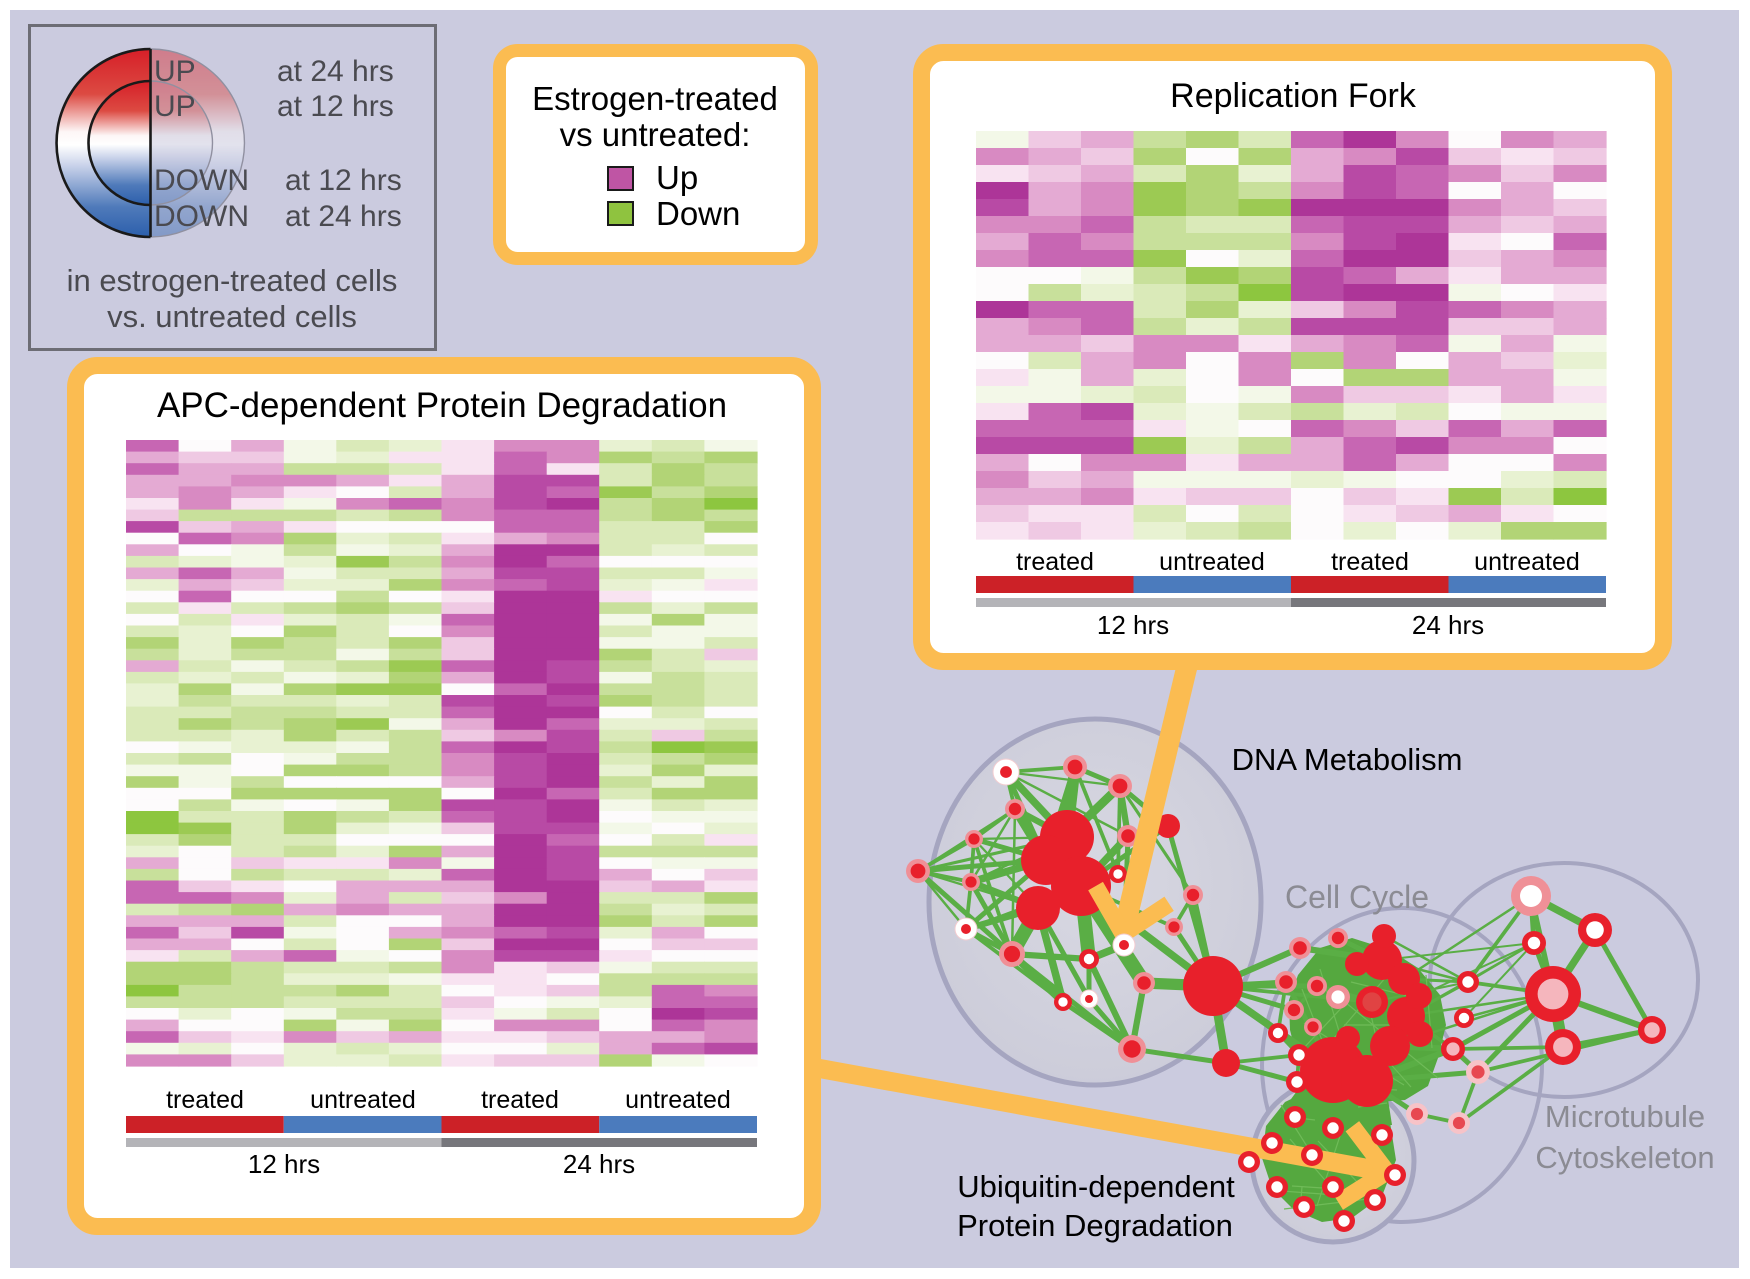 The width and height of the screenshot is (1750, 1279). What do you see at coordinates (442, 405) in the screenshot?
I see `svg-text:APC-dependent Protein Degradat: APC-dependent Protein Degradation` at bounding box center [442, 405].